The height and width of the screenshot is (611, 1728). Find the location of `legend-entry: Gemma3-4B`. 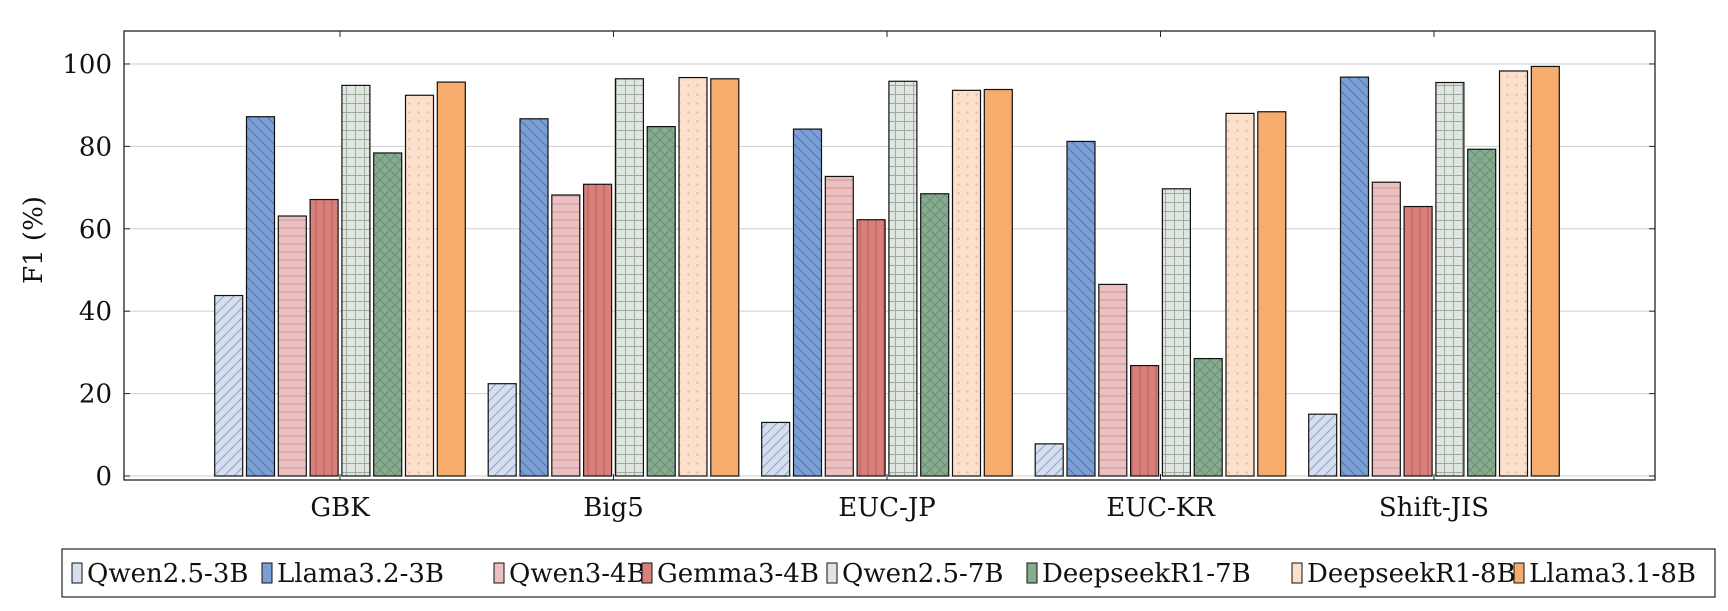

legend-entry: Gemma3-4B is located at coordinates (730, 574).